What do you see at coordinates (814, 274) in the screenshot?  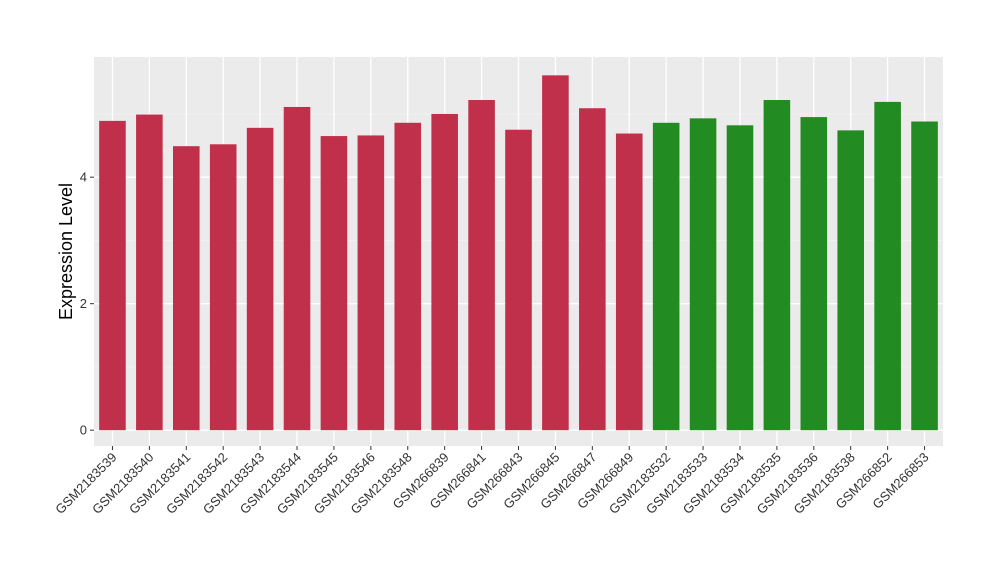 I see `bar-GSM2183536` at bounding box center [814, 274].